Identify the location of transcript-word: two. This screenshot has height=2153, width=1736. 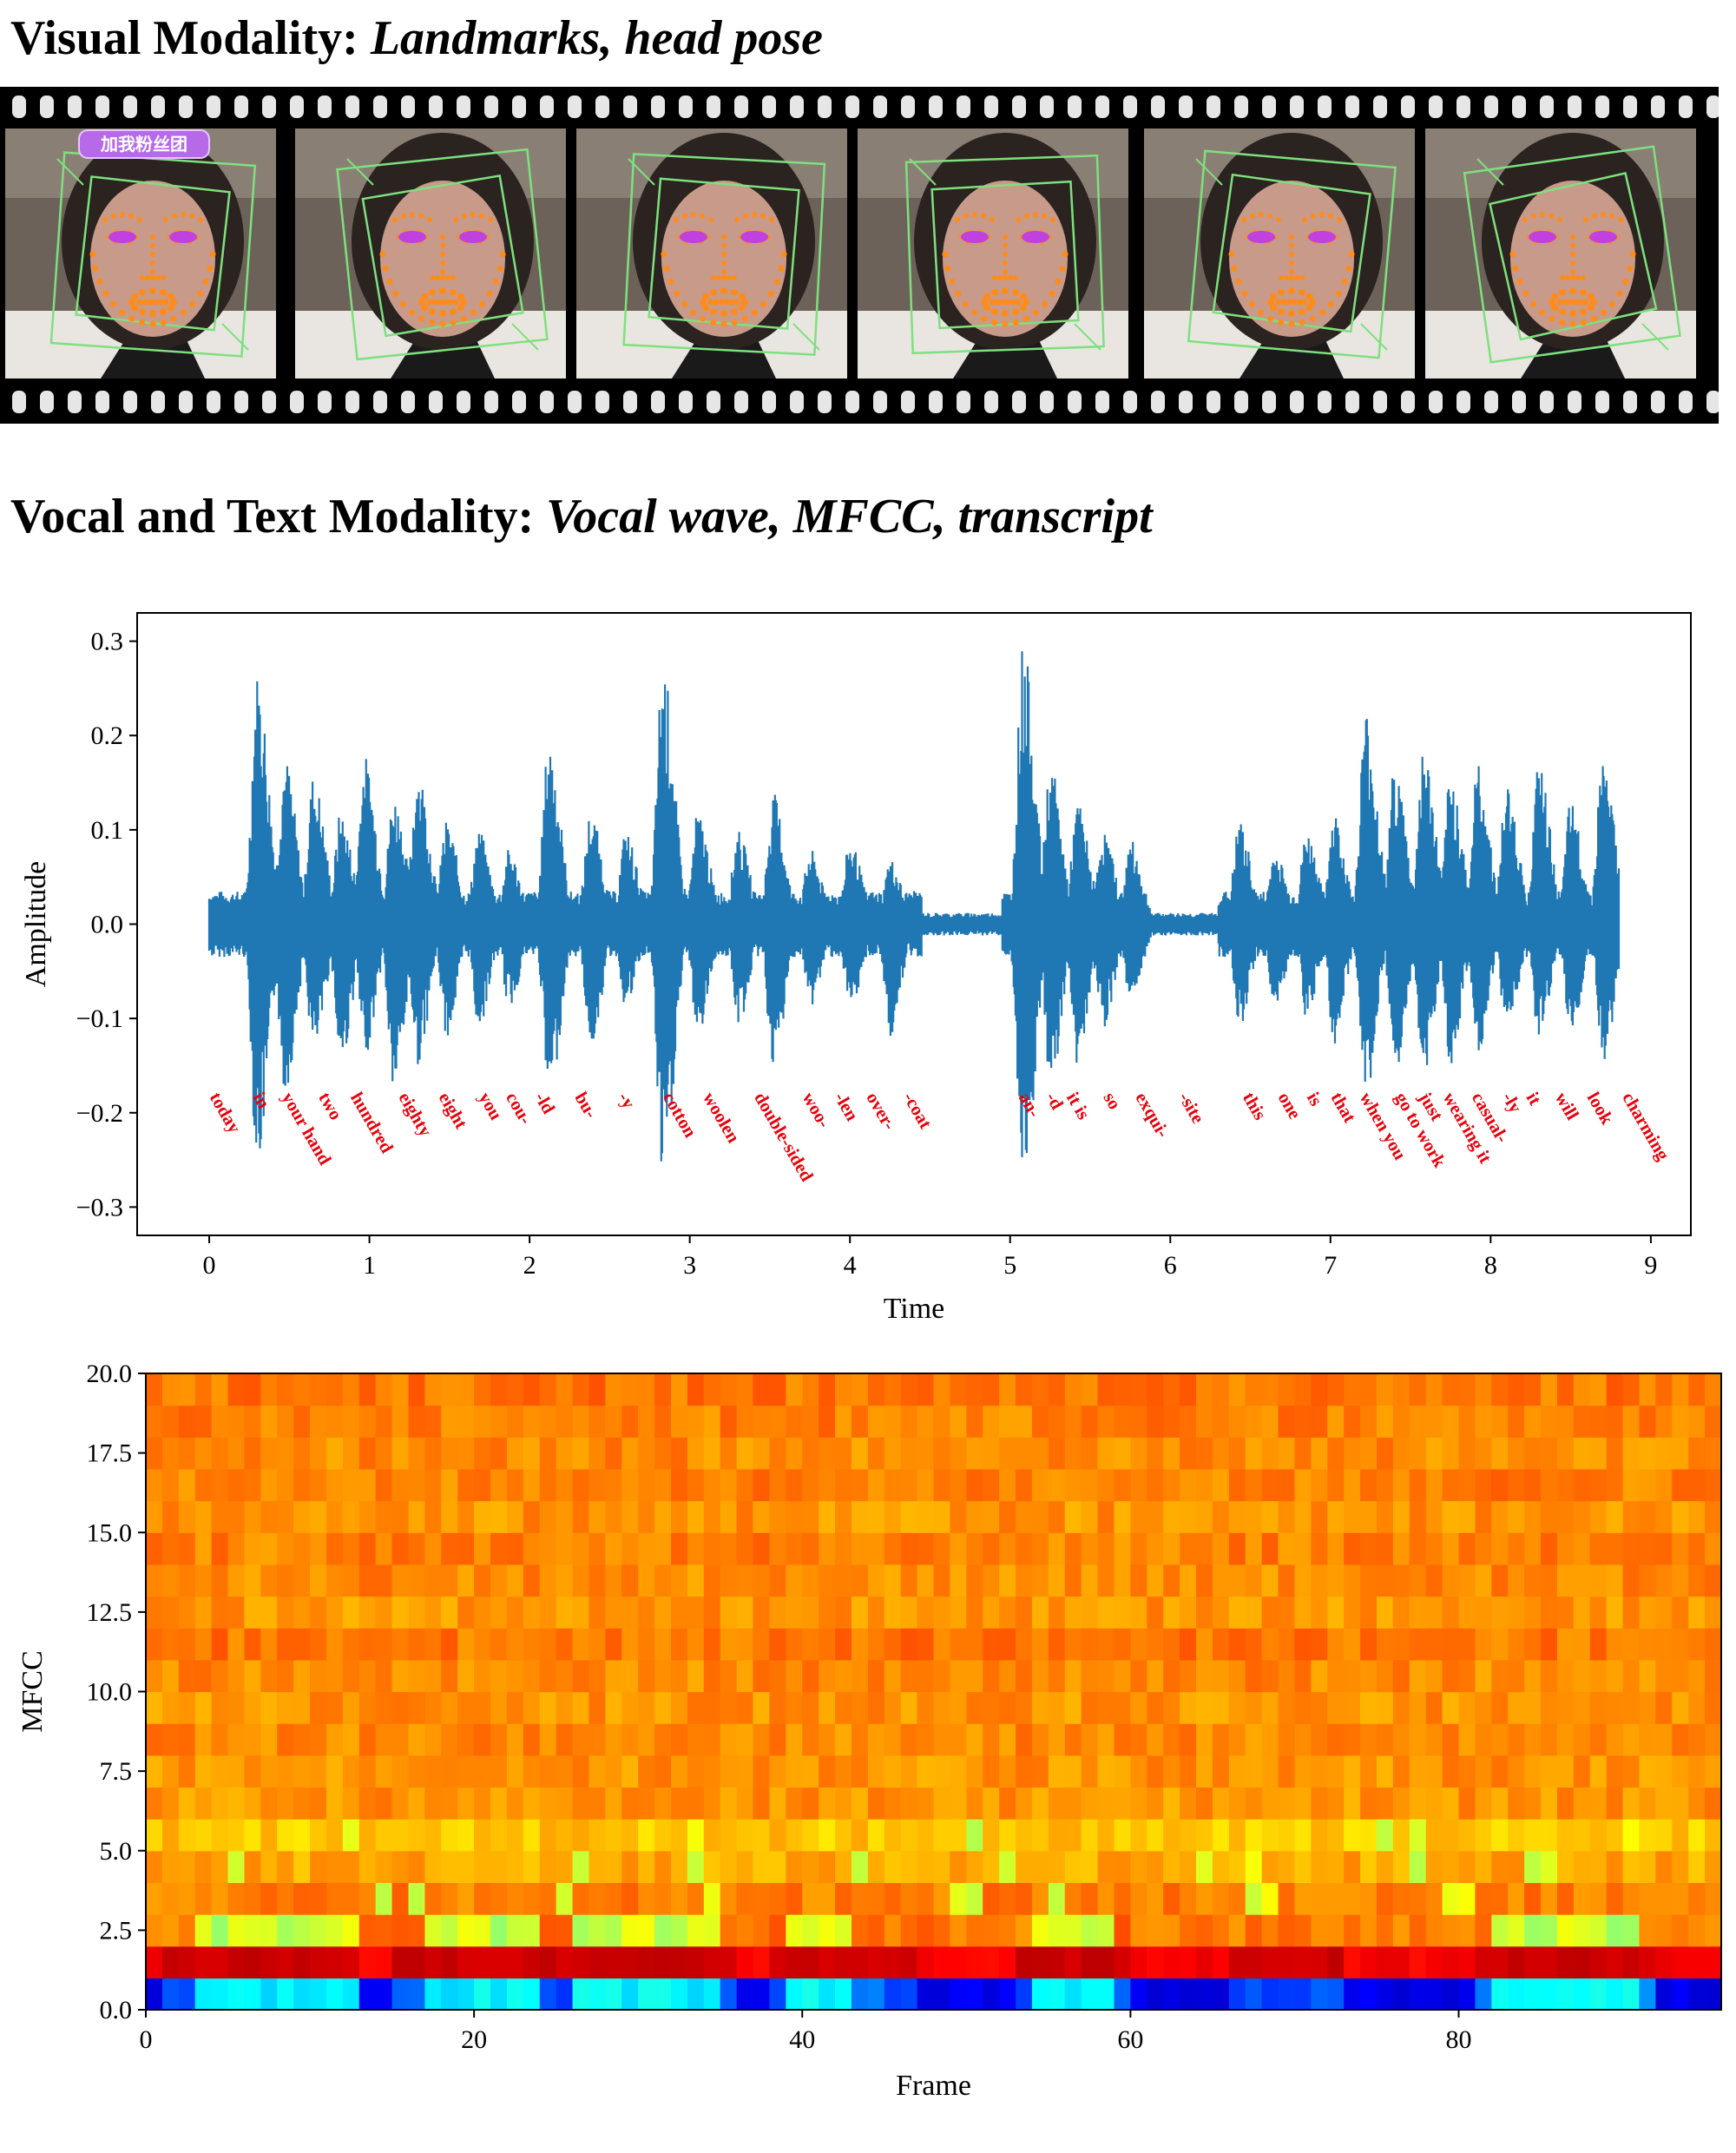
(330, 1106).